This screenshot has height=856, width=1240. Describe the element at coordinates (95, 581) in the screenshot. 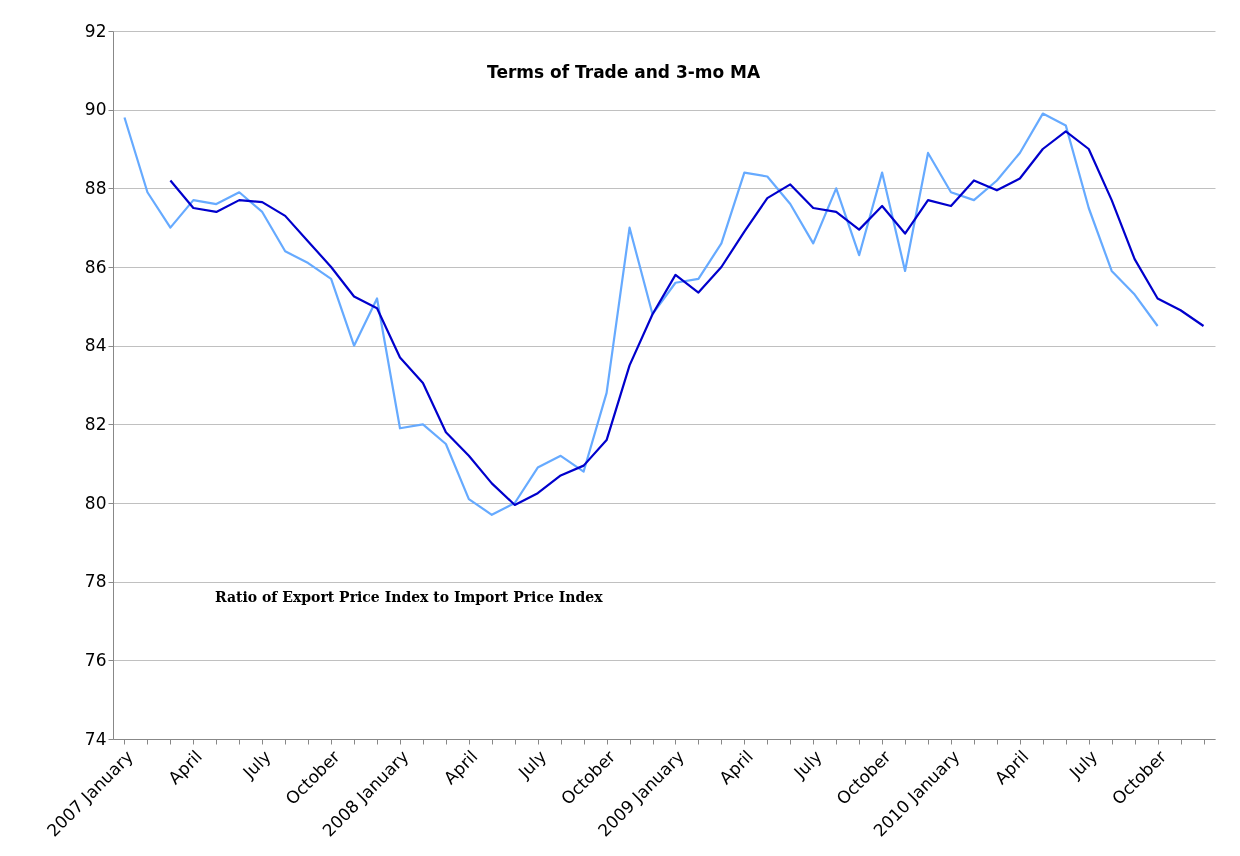

I see `y-tick-label: 78` at that location.